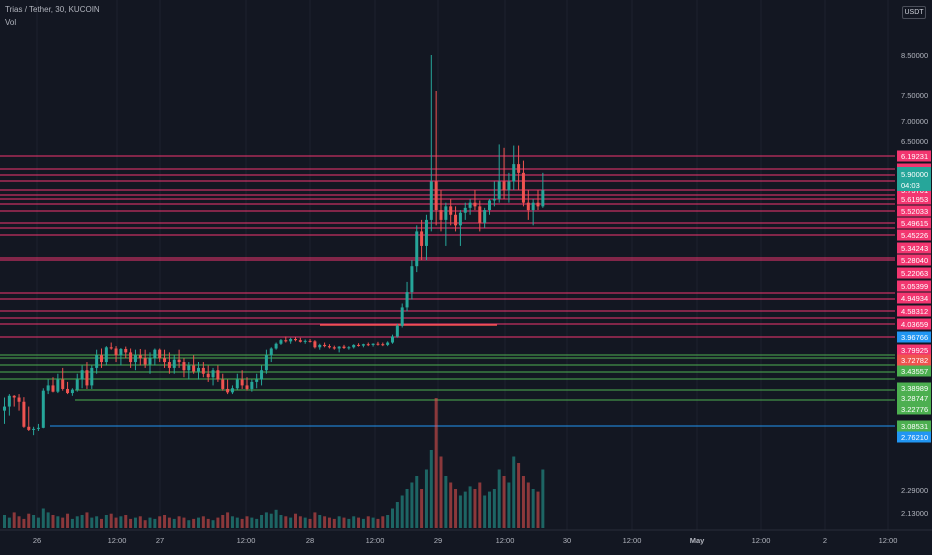 The image size is (932, 555). Describe the element at coordinates (914, 211) in the screenshot. I see `level-label: 5.52033` at that location.